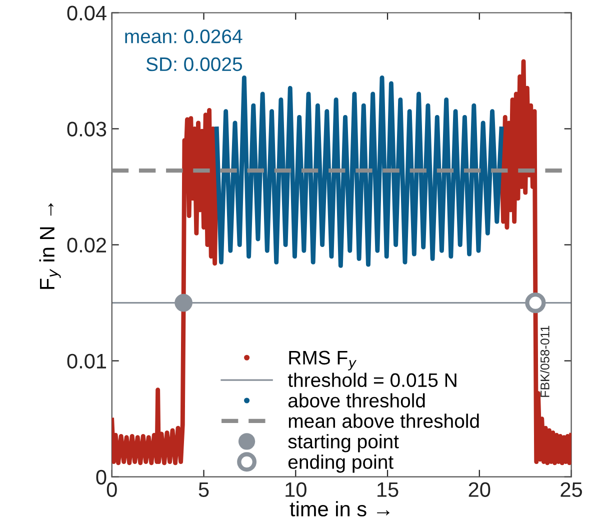  What do you see at coordinates (356, 400) in the screenshot?
I see `legend-label: above threshold` at bounding box center [356, 400].